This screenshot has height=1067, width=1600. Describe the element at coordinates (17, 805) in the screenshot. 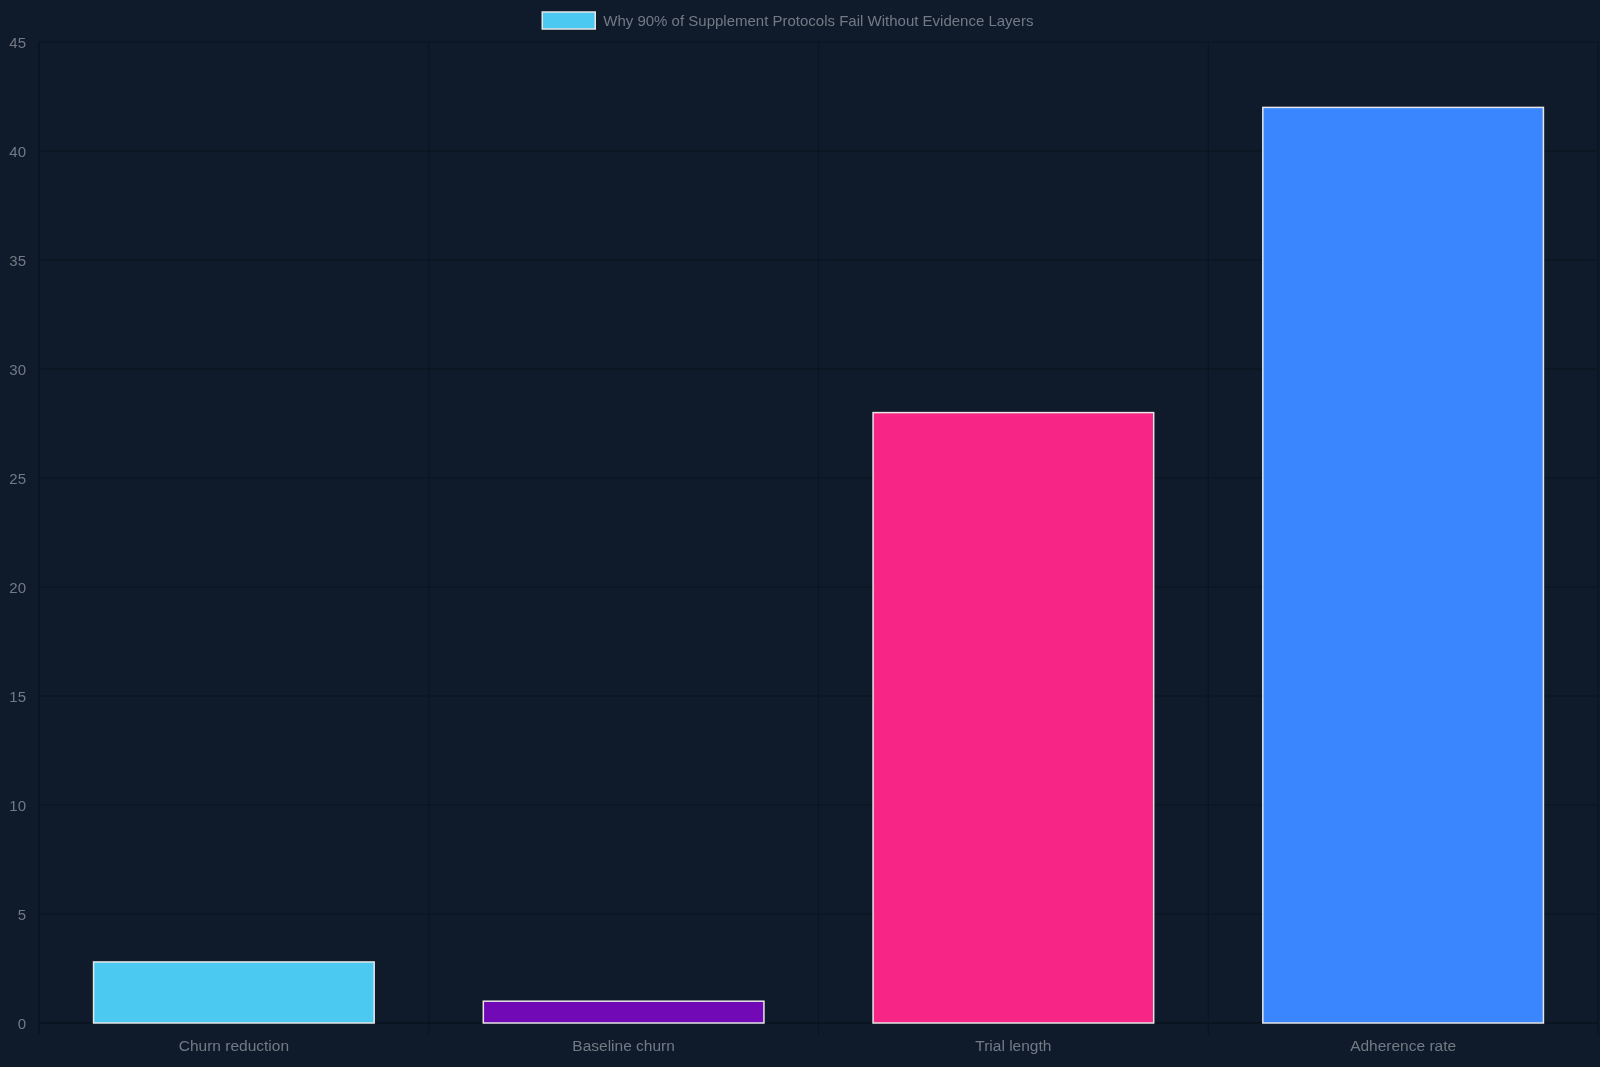

I see `y-tick-label: 10` at that location.